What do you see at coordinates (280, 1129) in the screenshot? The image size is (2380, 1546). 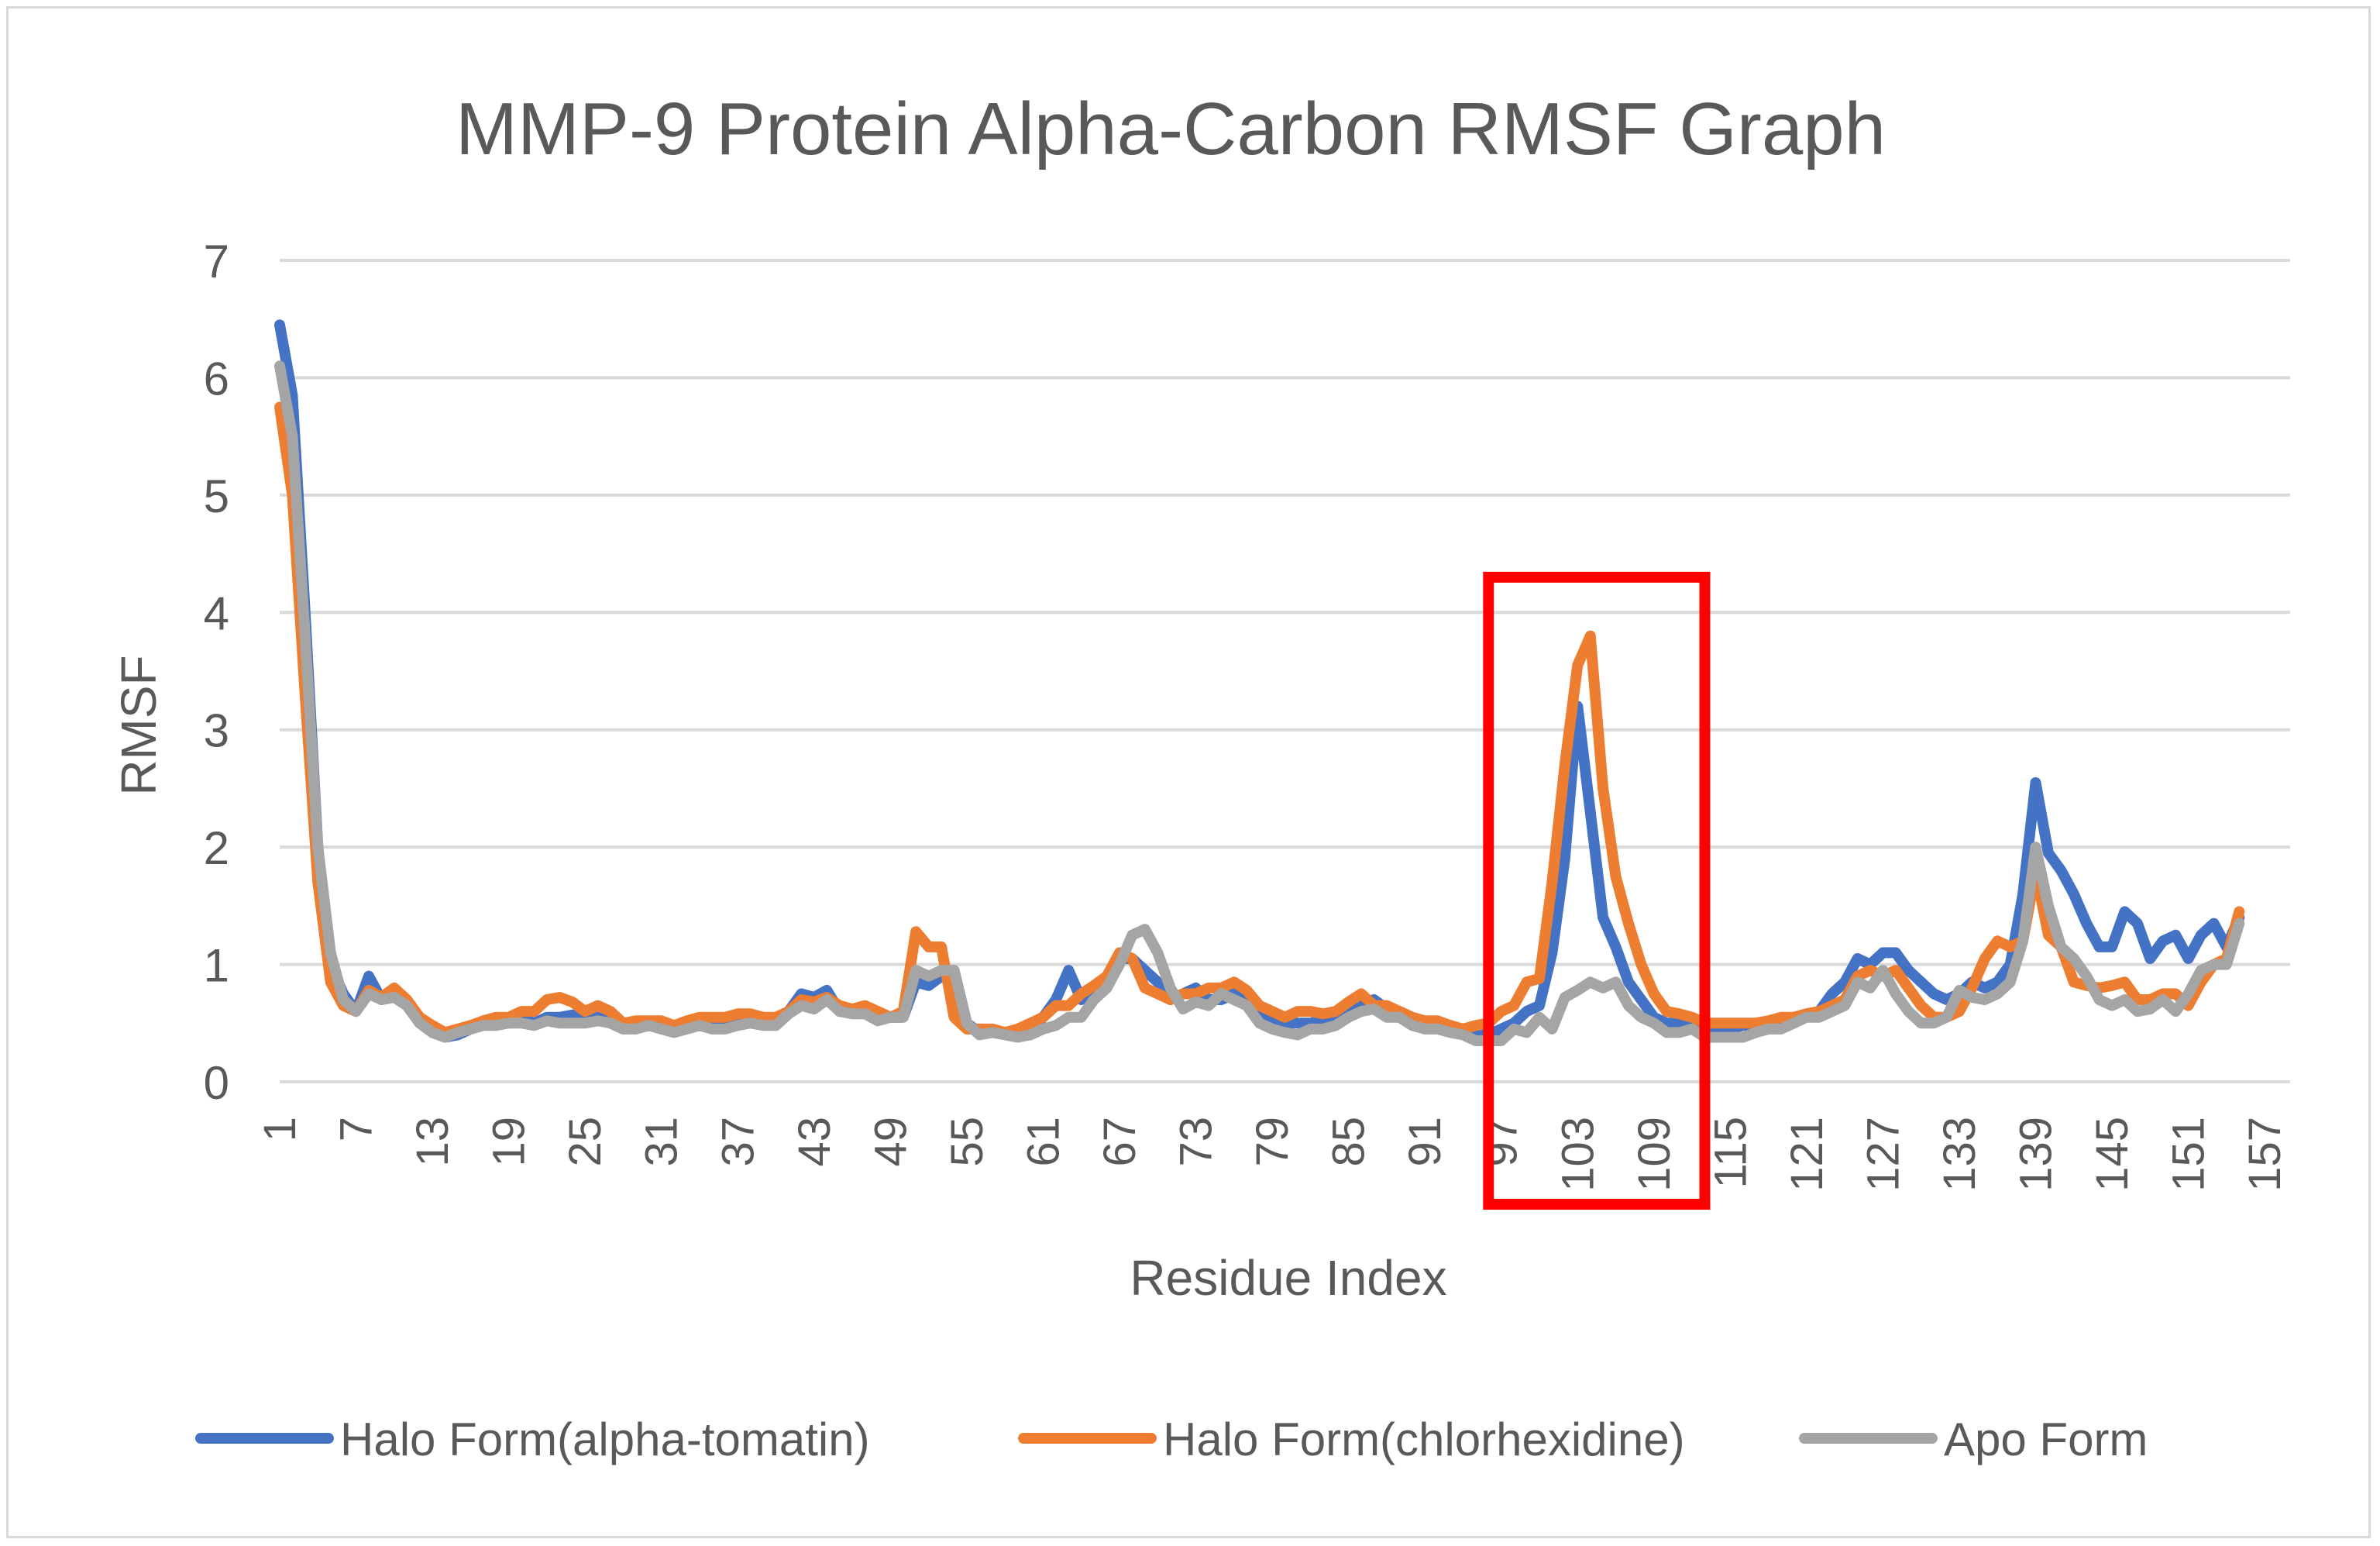 I see `x-tick-label: 1` at bounding box center [280, 1129].